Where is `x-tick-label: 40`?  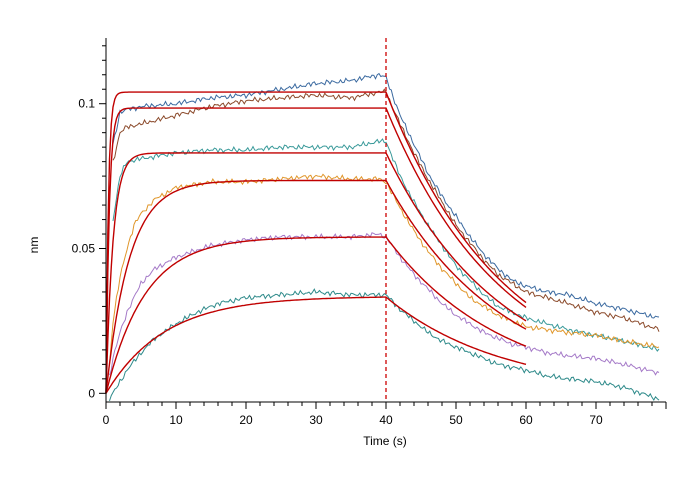
x-tick-label: 40 is located at coordinates (386, 420).